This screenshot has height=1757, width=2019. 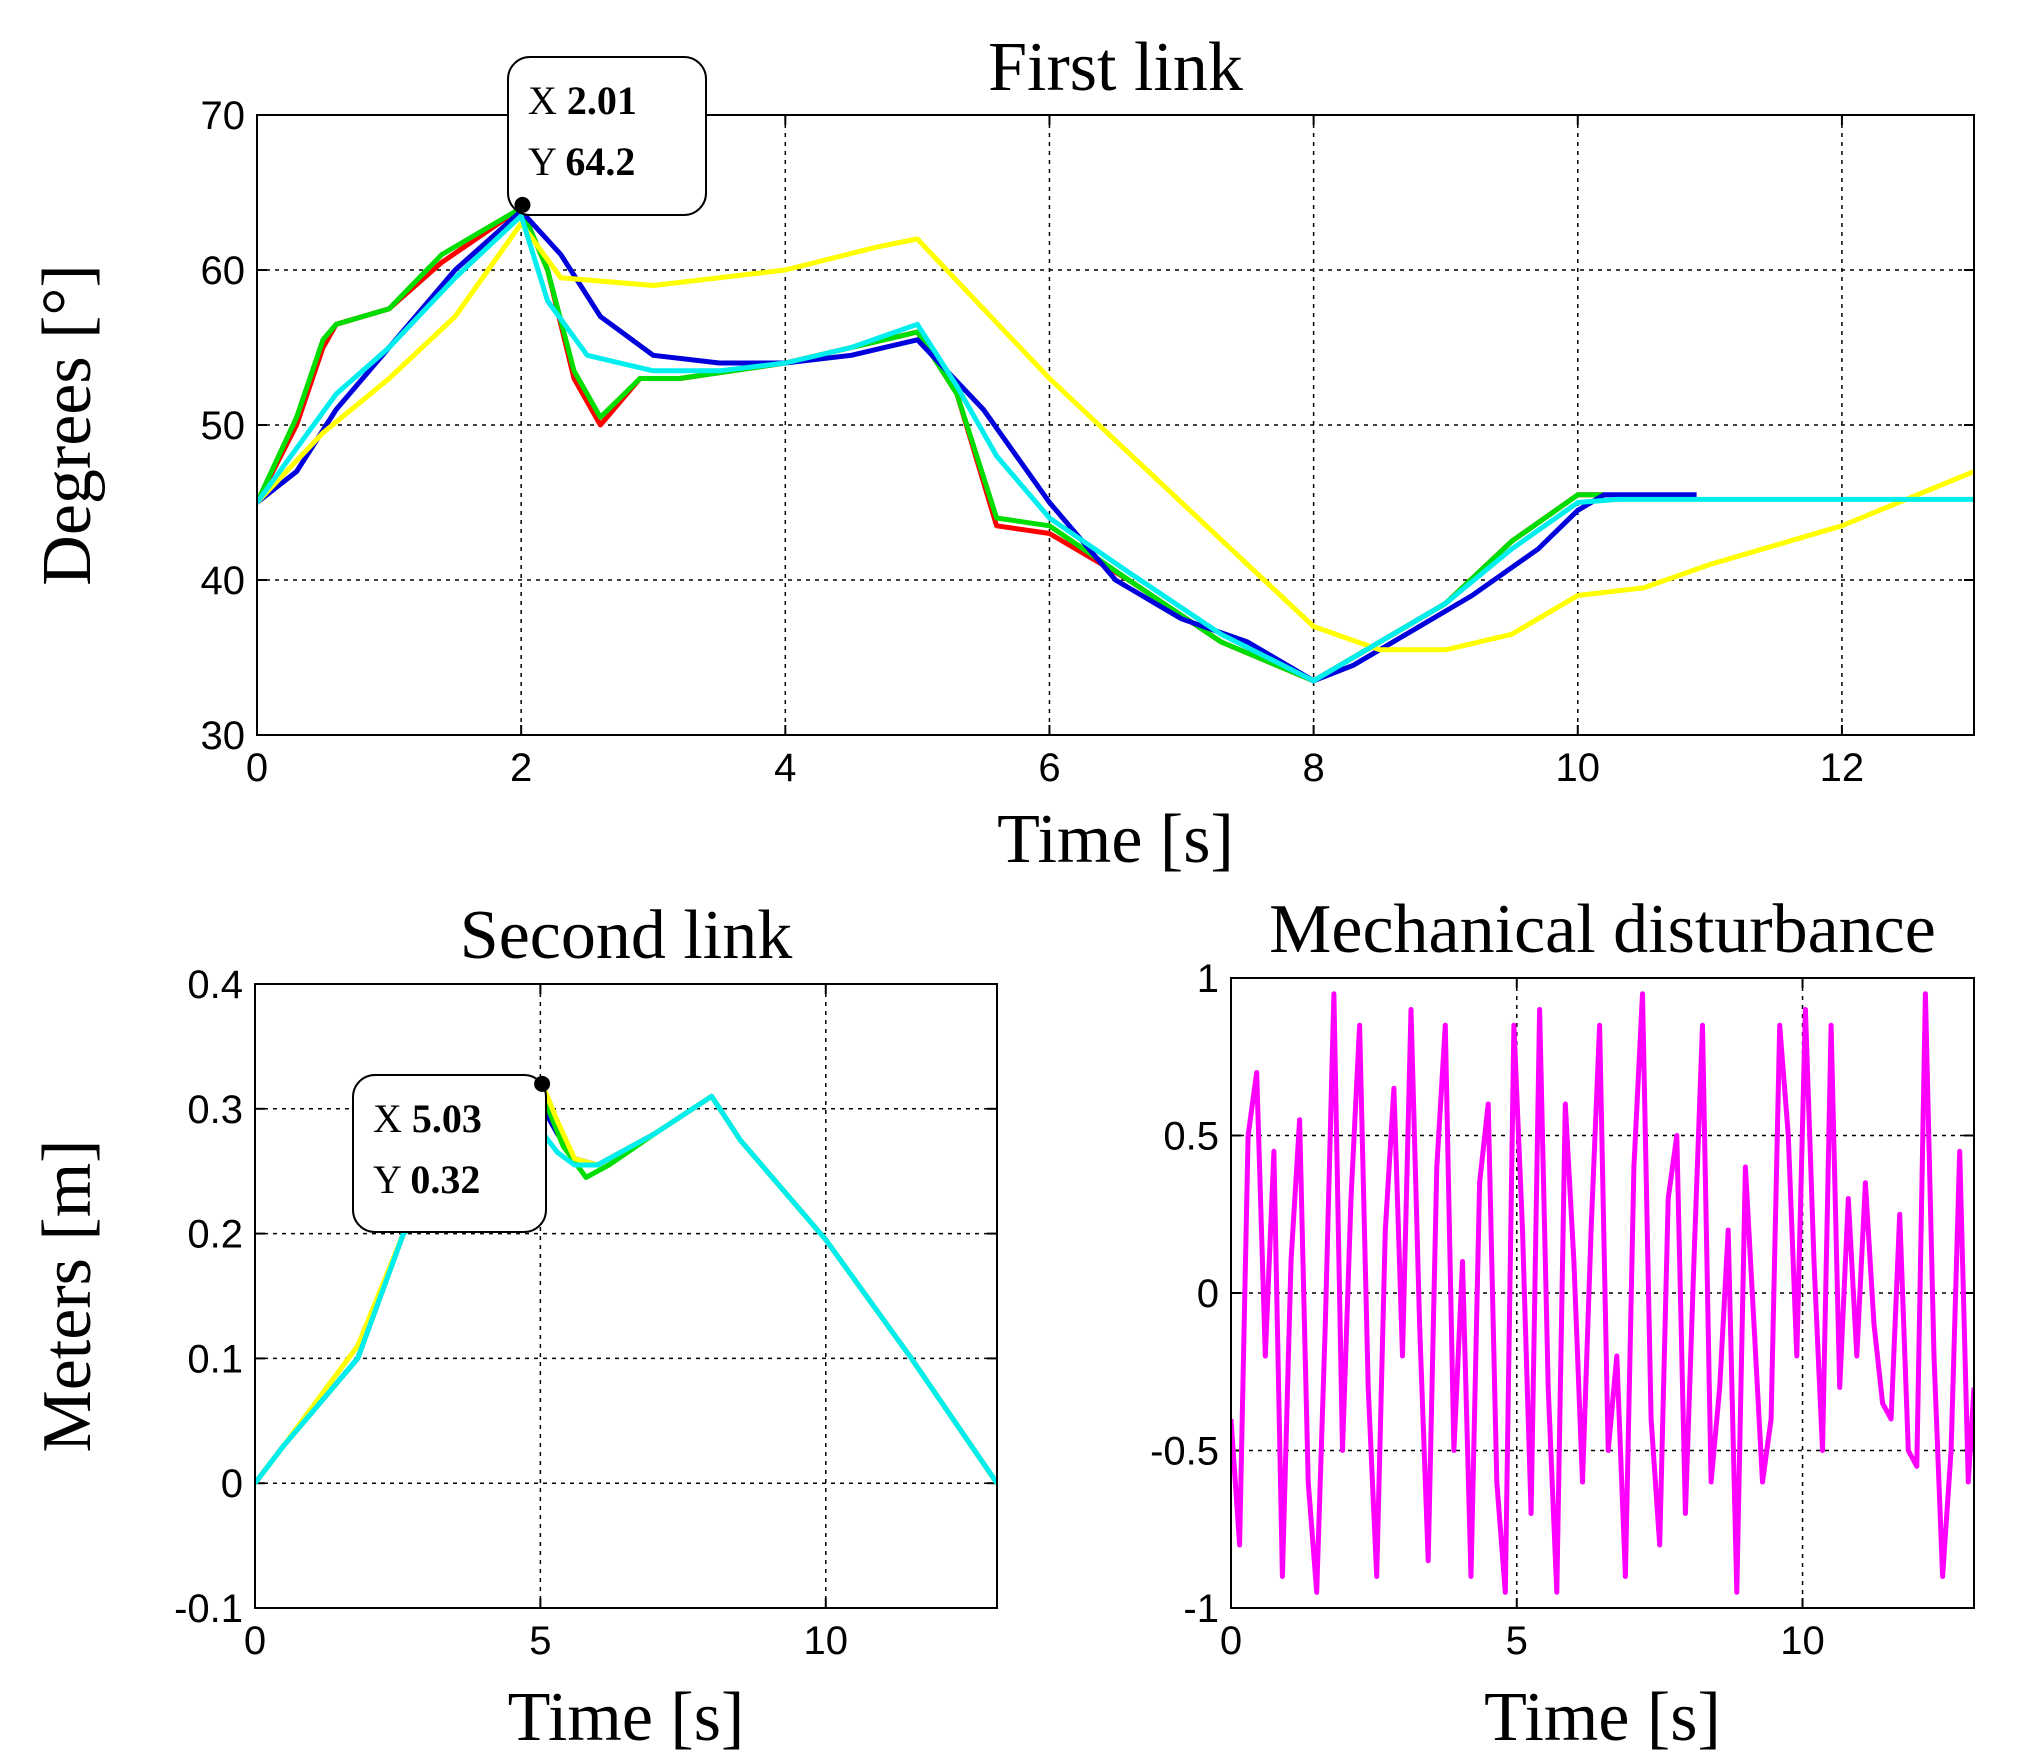 I want to click on x-tick-label: 2, so click(x=521, y=768).